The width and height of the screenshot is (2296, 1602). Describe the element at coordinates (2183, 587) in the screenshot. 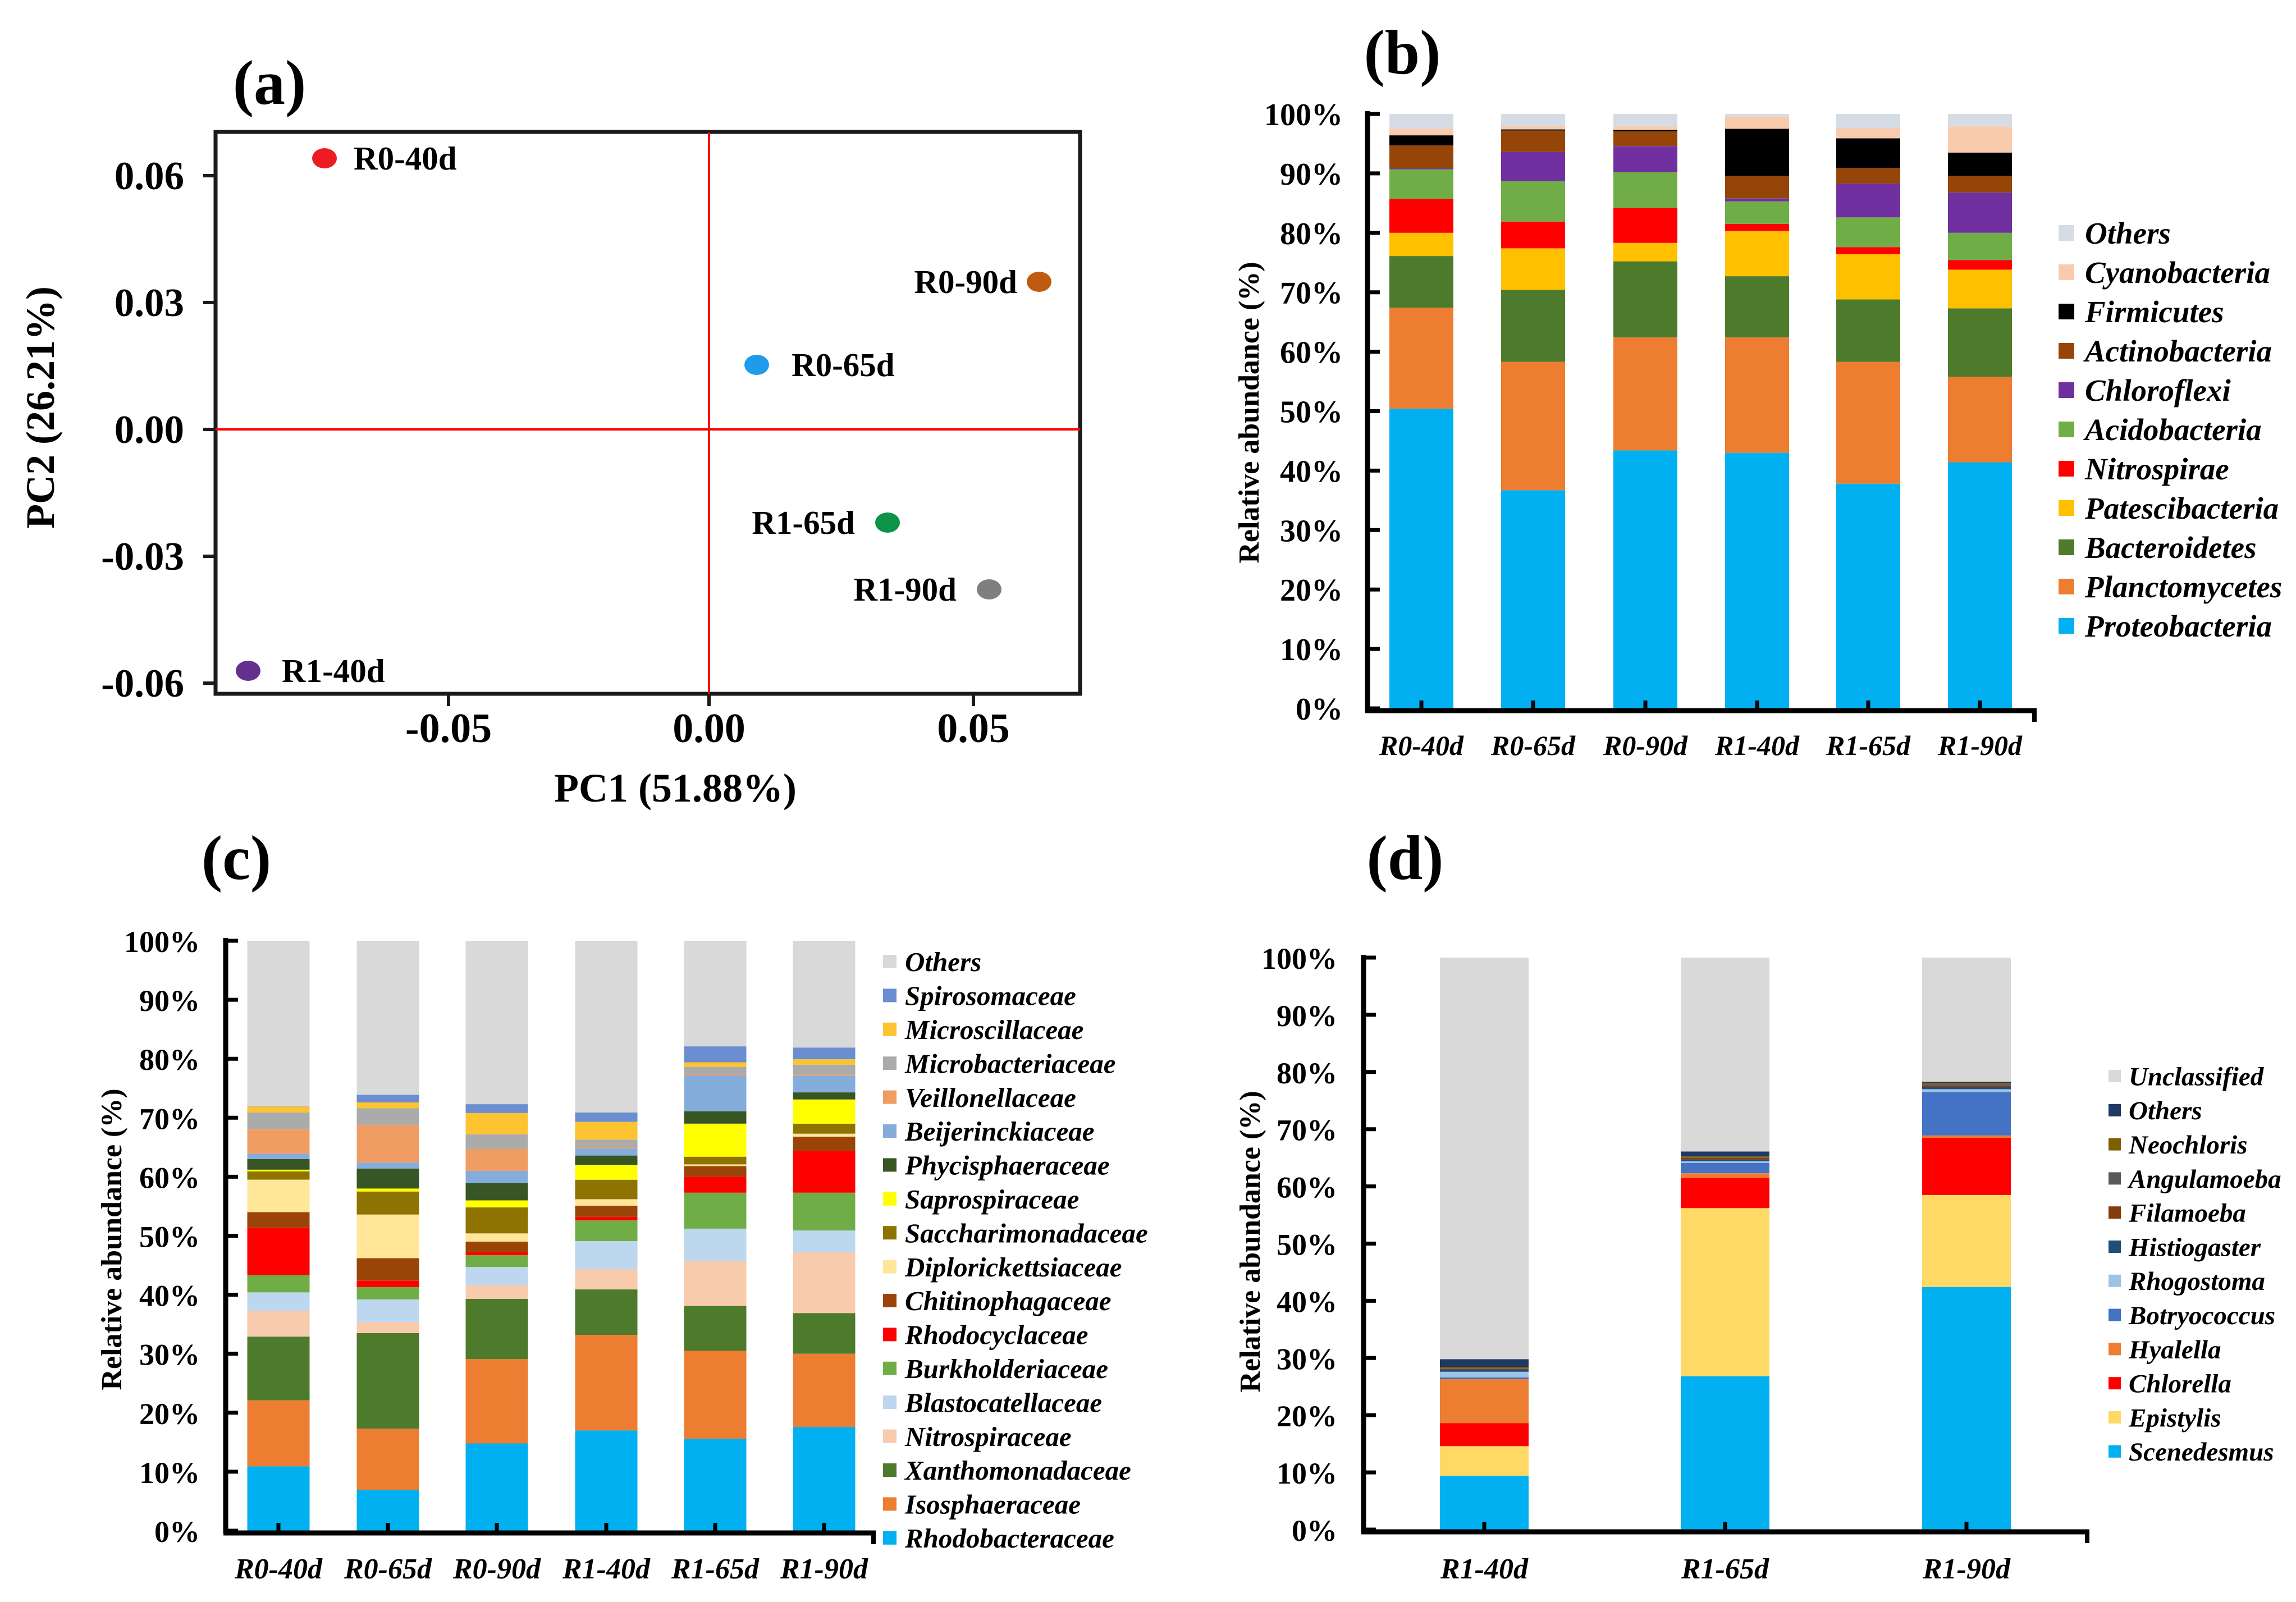

I see `svg-text: Planctomycetes` at that location.